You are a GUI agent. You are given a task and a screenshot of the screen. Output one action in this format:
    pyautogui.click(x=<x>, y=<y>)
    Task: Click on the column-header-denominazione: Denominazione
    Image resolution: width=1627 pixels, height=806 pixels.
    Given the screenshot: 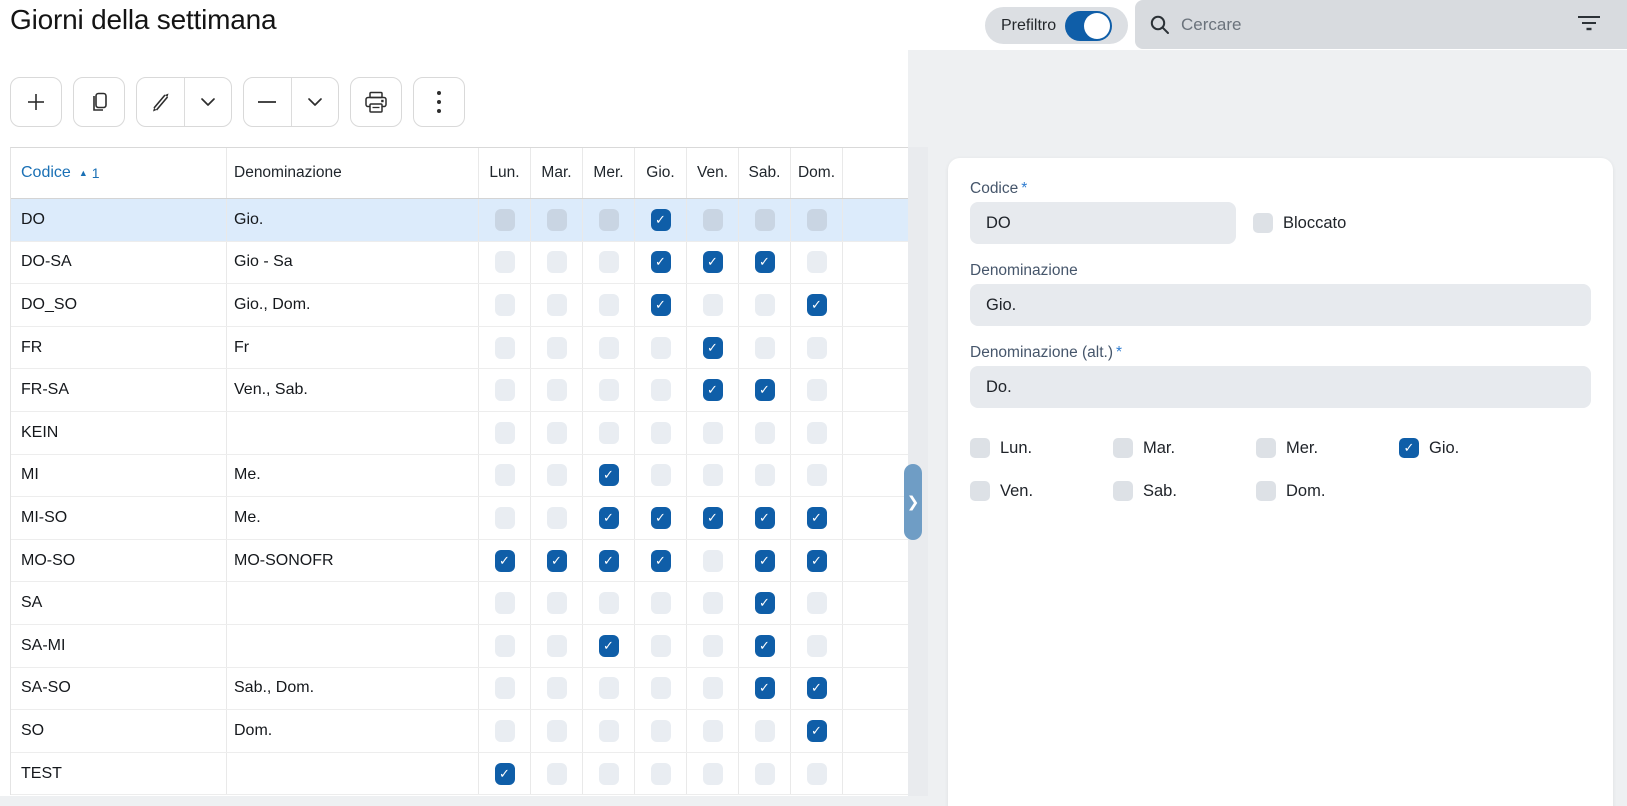 What is the action you would take?
    pyautogui.click(x=352, y=173)
    